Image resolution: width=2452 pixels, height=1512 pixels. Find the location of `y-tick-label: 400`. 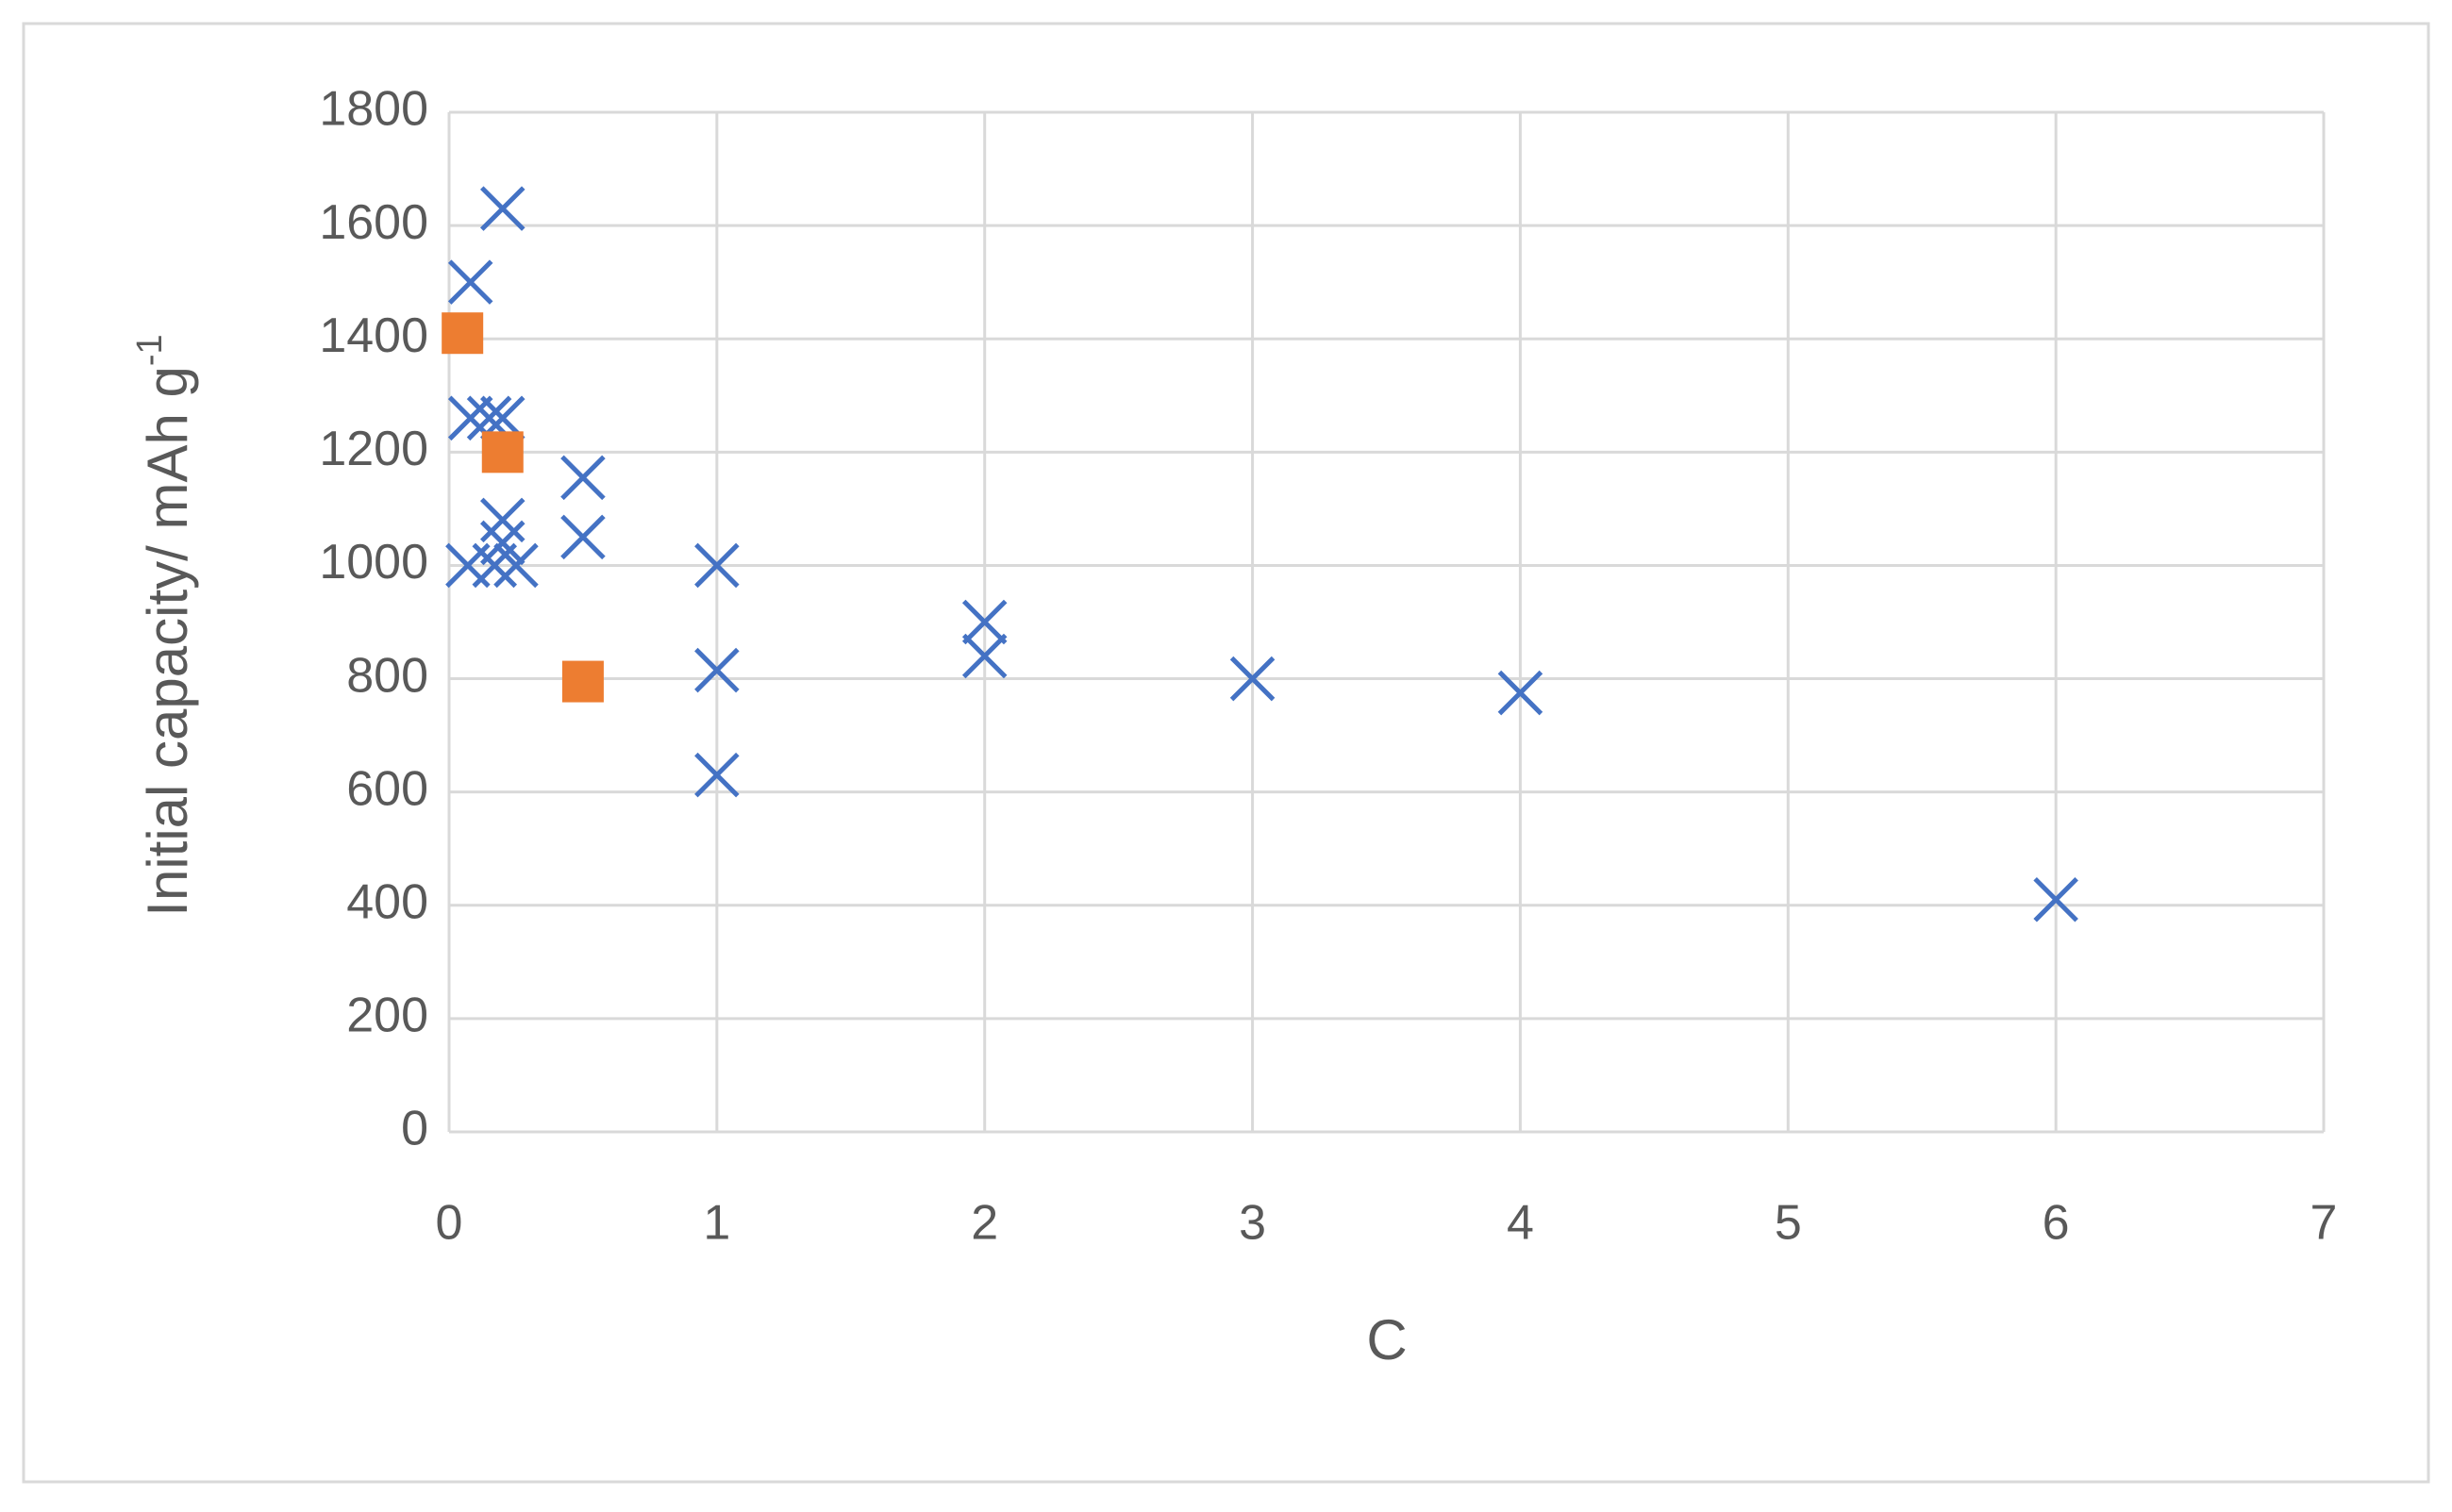

y-tick-label: 400 is located at coordinates (387, 902).